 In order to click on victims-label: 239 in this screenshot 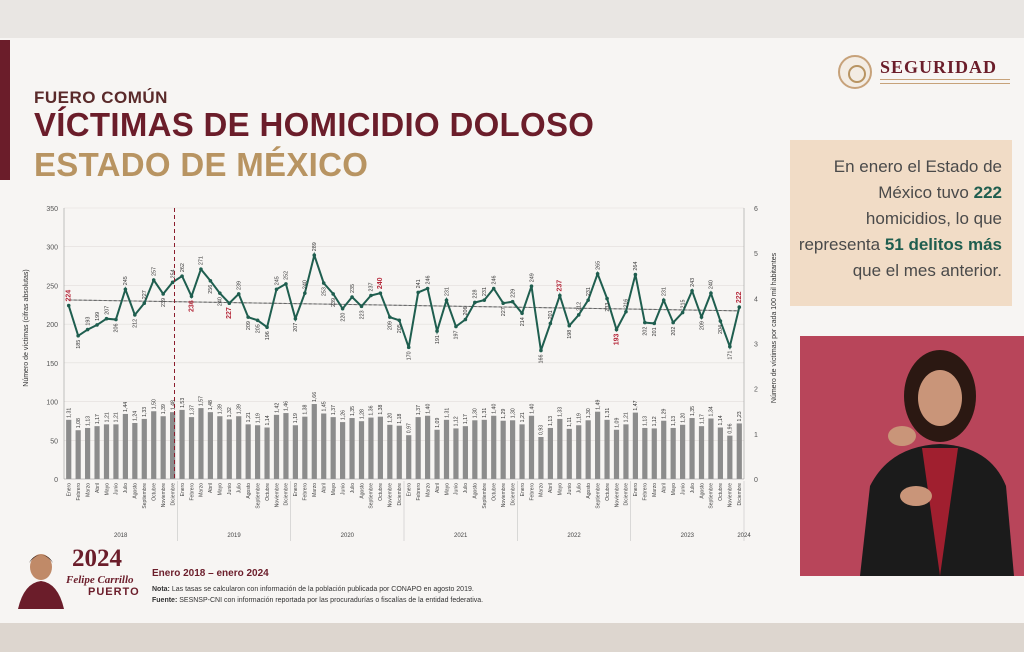, I will do `click(334, 302)`.